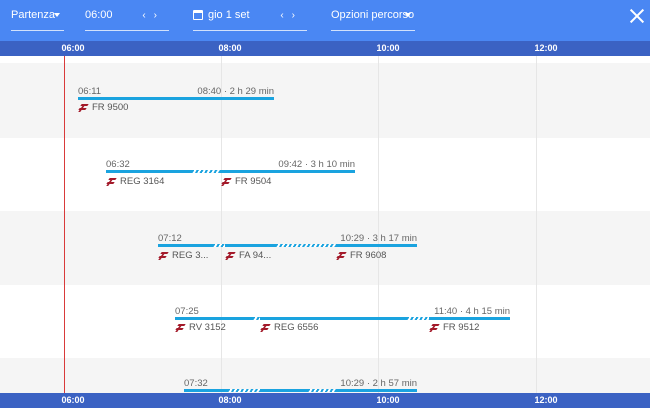 The height and width of the screenshot is (408, 650). I want to click on close-icon, so click(637, 16).